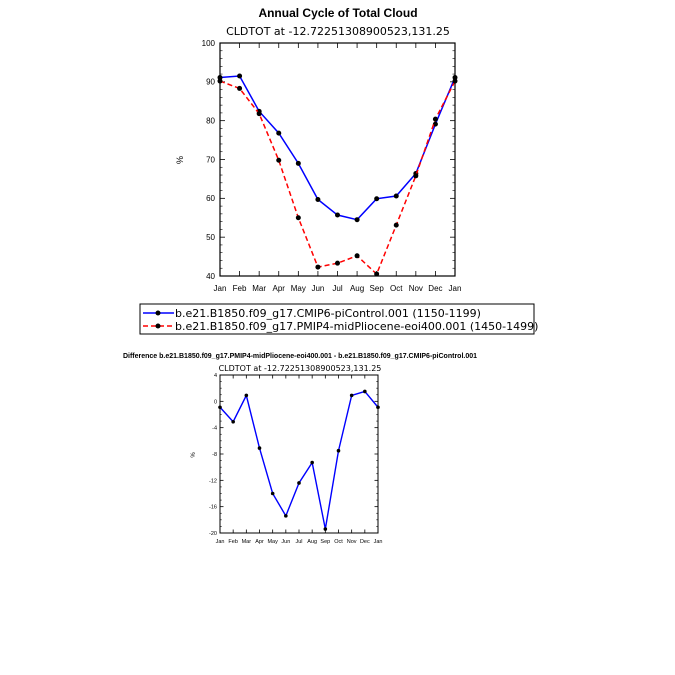 This screenshot has height=675, width=675. I want to click on chart1-ytick-label: 80, so click(210, 120).